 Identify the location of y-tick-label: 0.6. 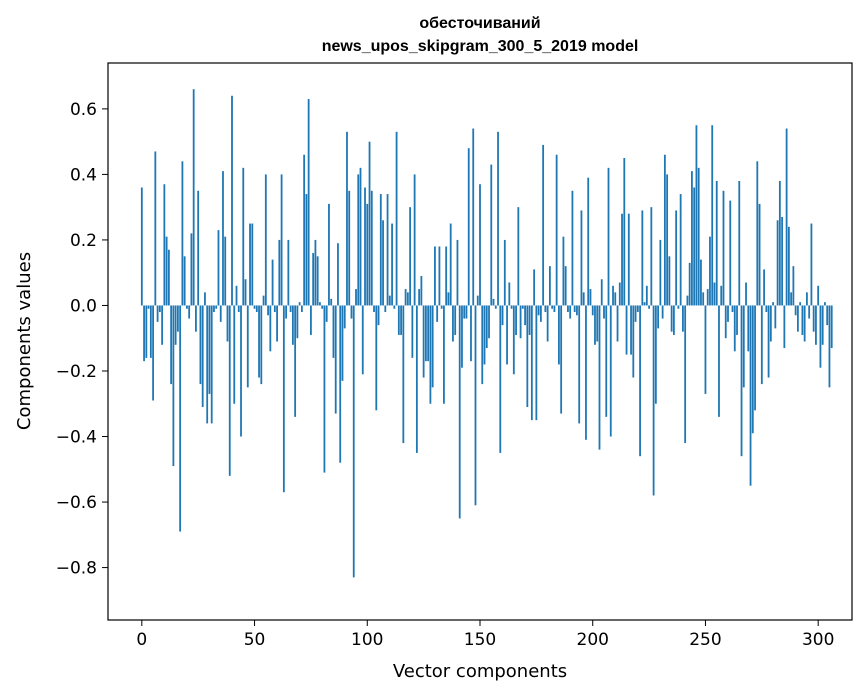
(83, 110).